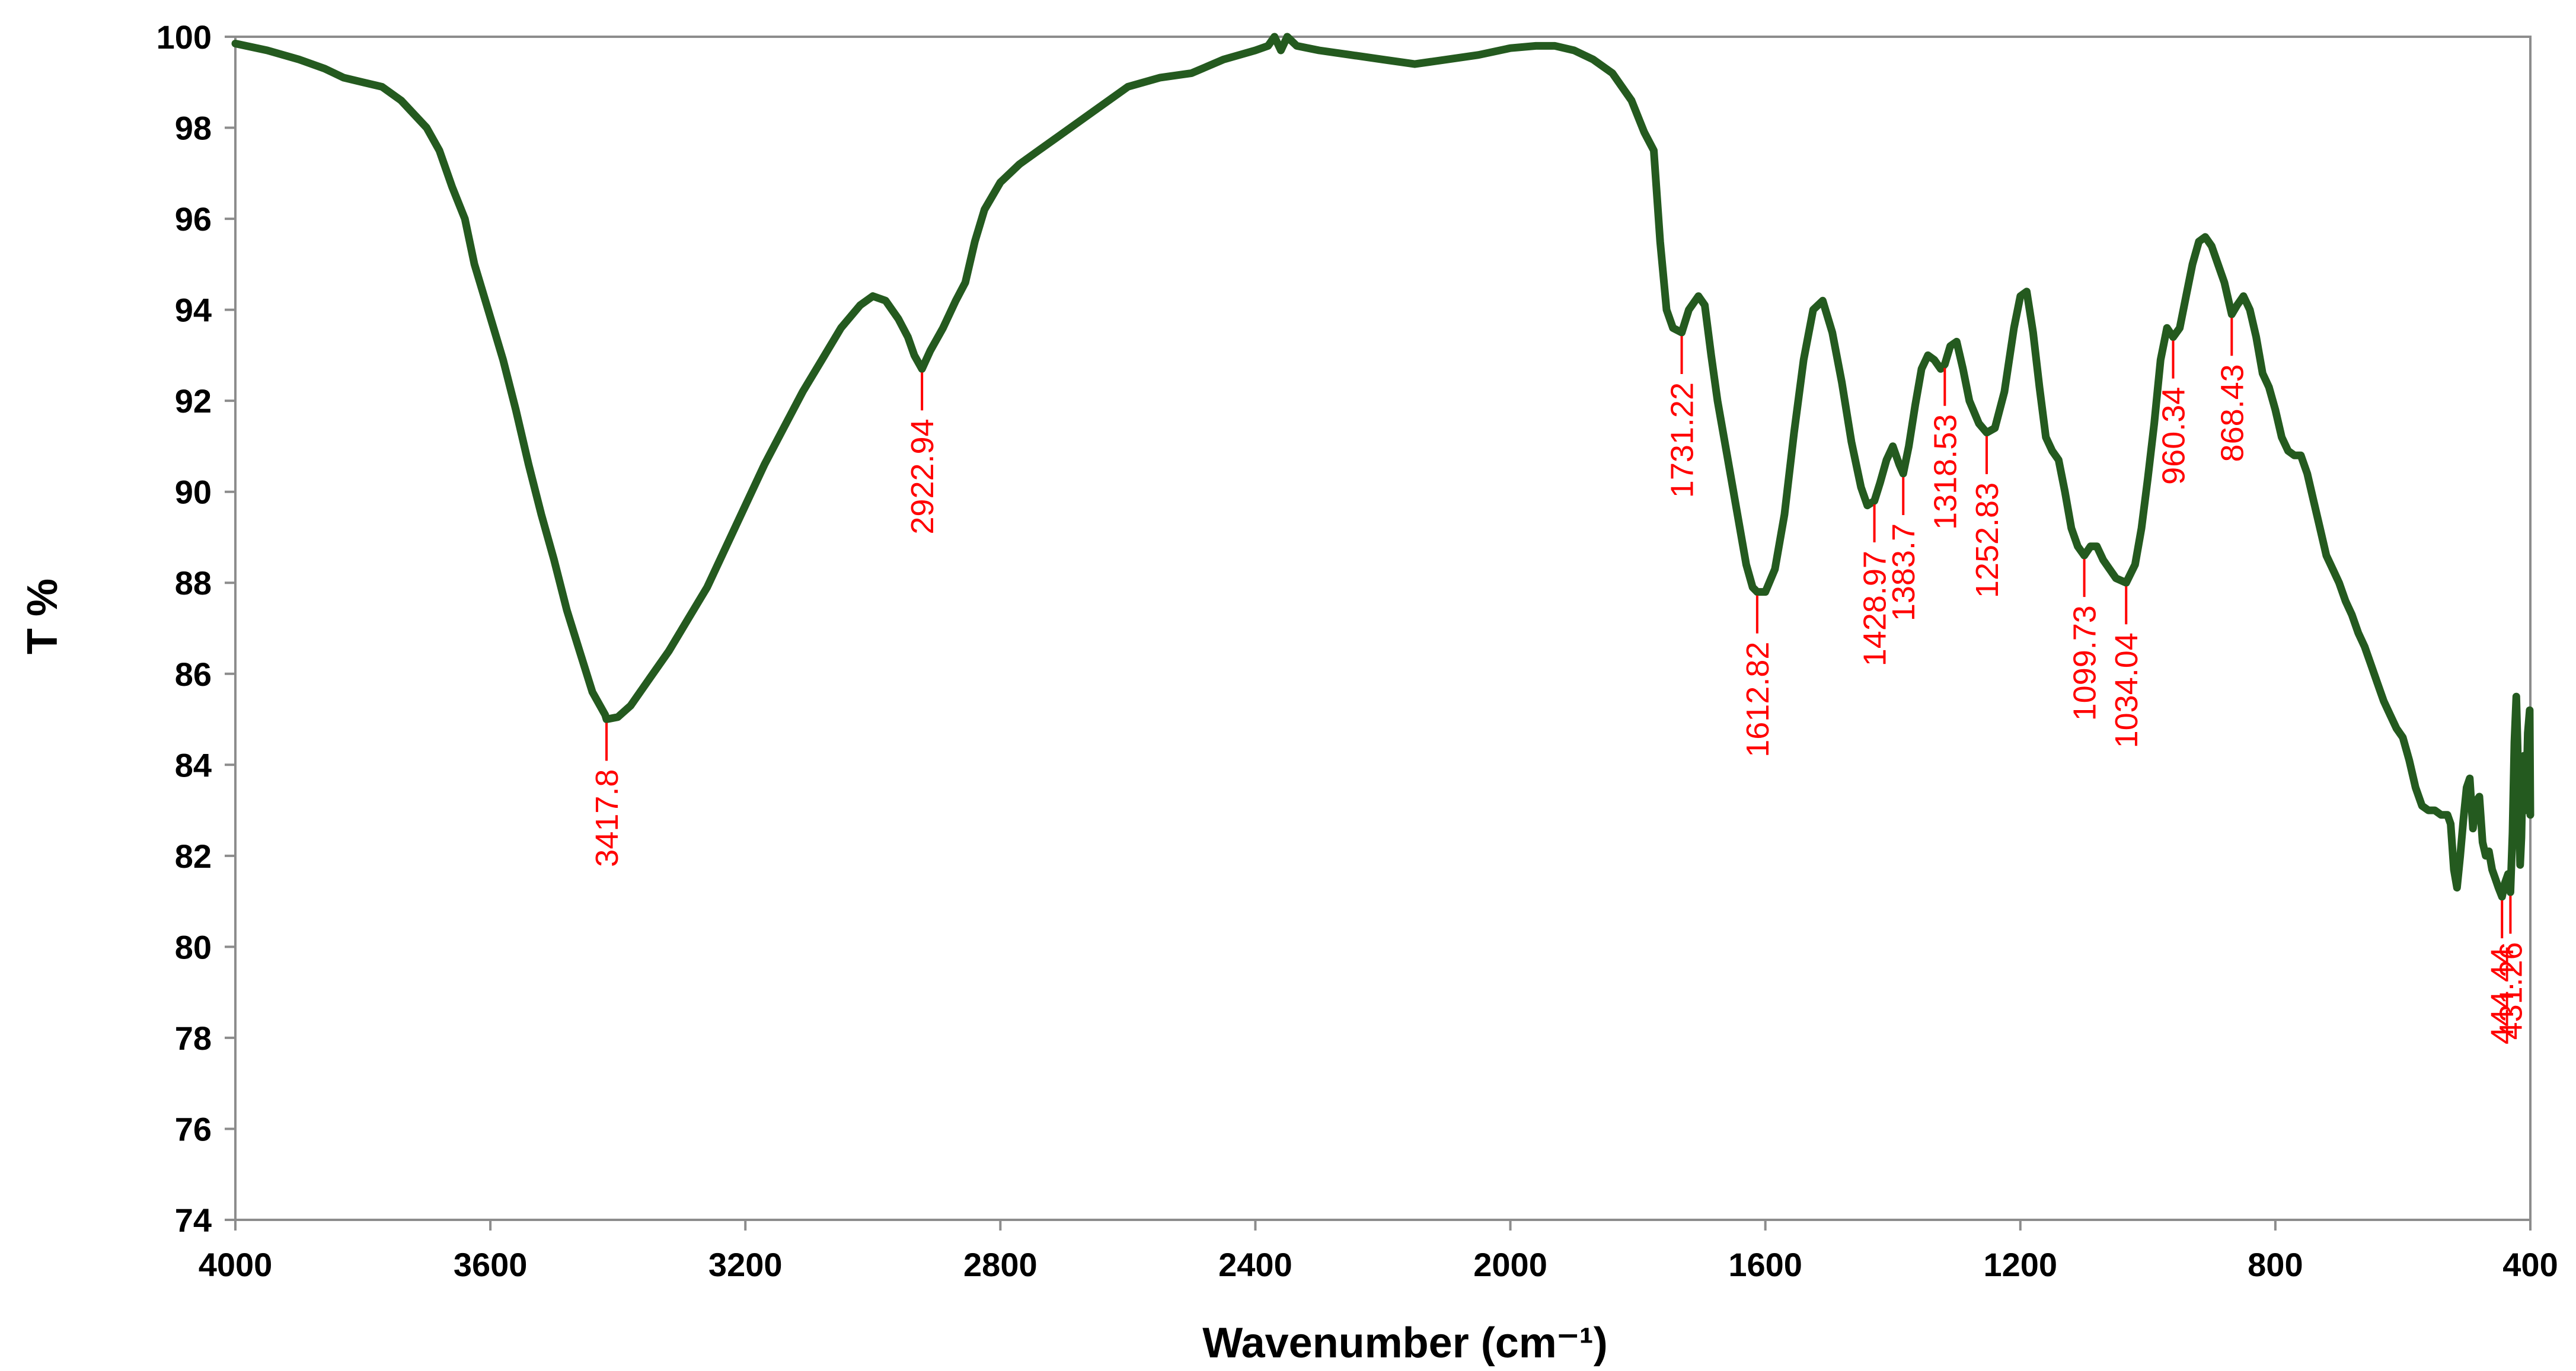  I want to click on y-tick-label: 82, so click(193, 856).